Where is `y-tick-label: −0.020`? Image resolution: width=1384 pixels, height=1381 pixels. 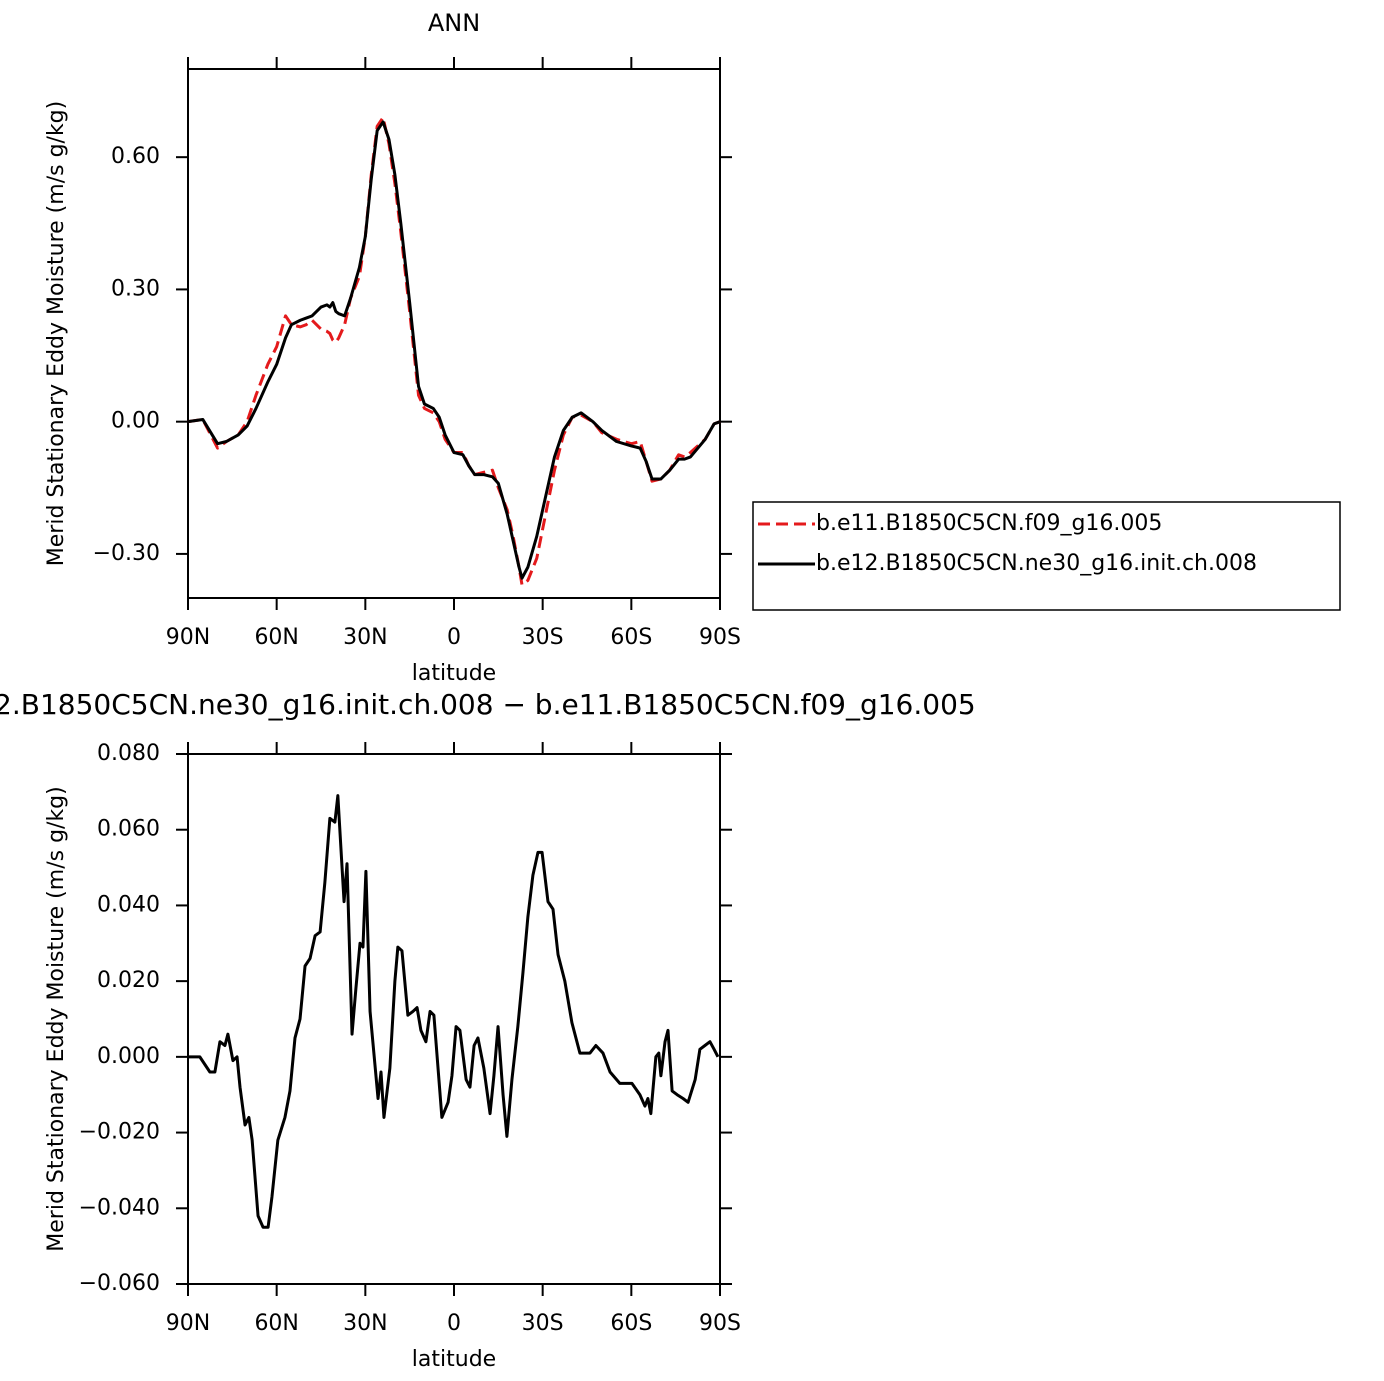 y-tick-label: −0.020 is located at coordinates (119, 1132).